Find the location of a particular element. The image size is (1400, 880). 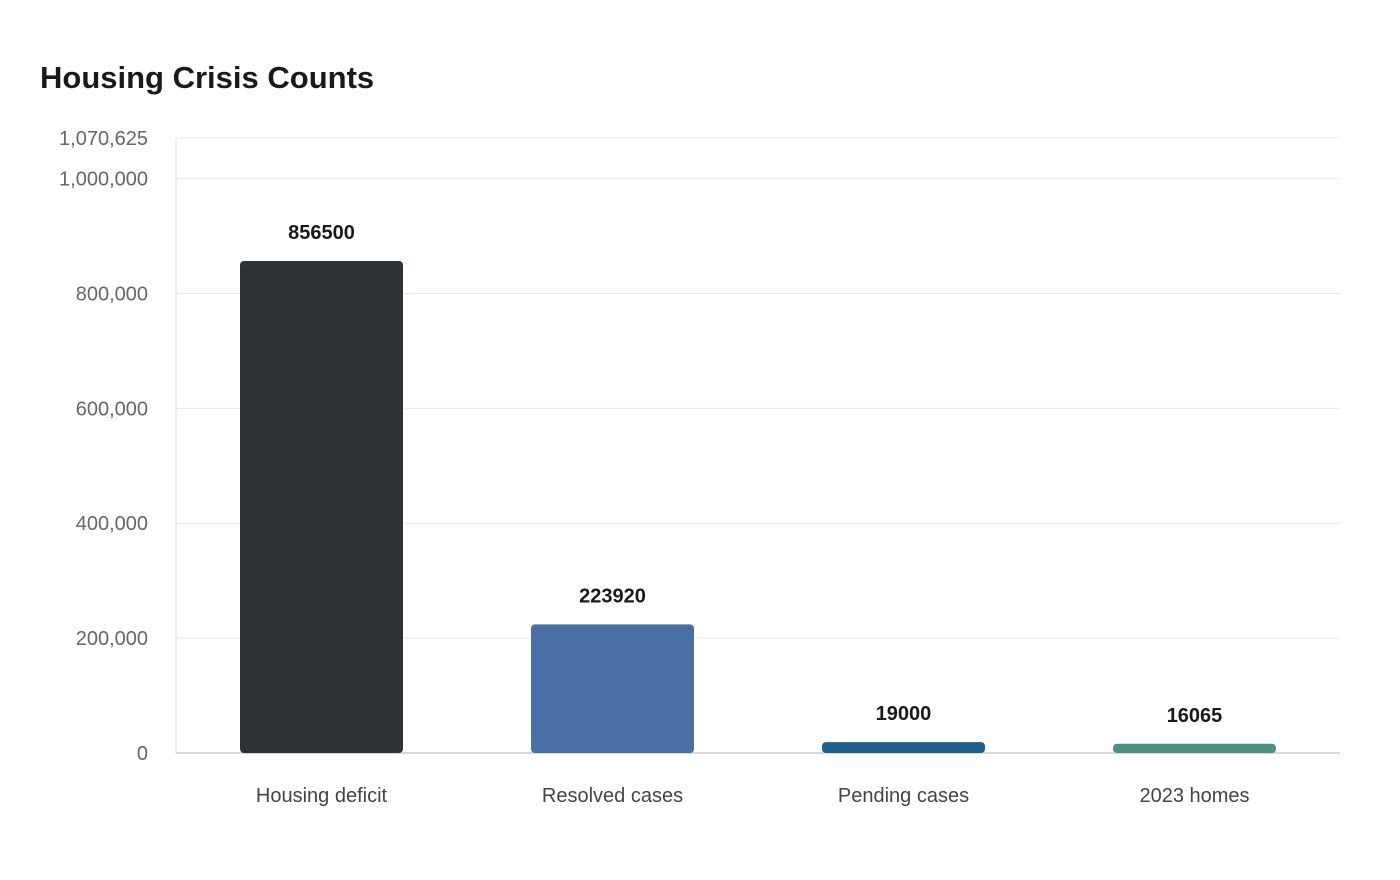

value-label: 19000 is located at coordinates (904, 714).